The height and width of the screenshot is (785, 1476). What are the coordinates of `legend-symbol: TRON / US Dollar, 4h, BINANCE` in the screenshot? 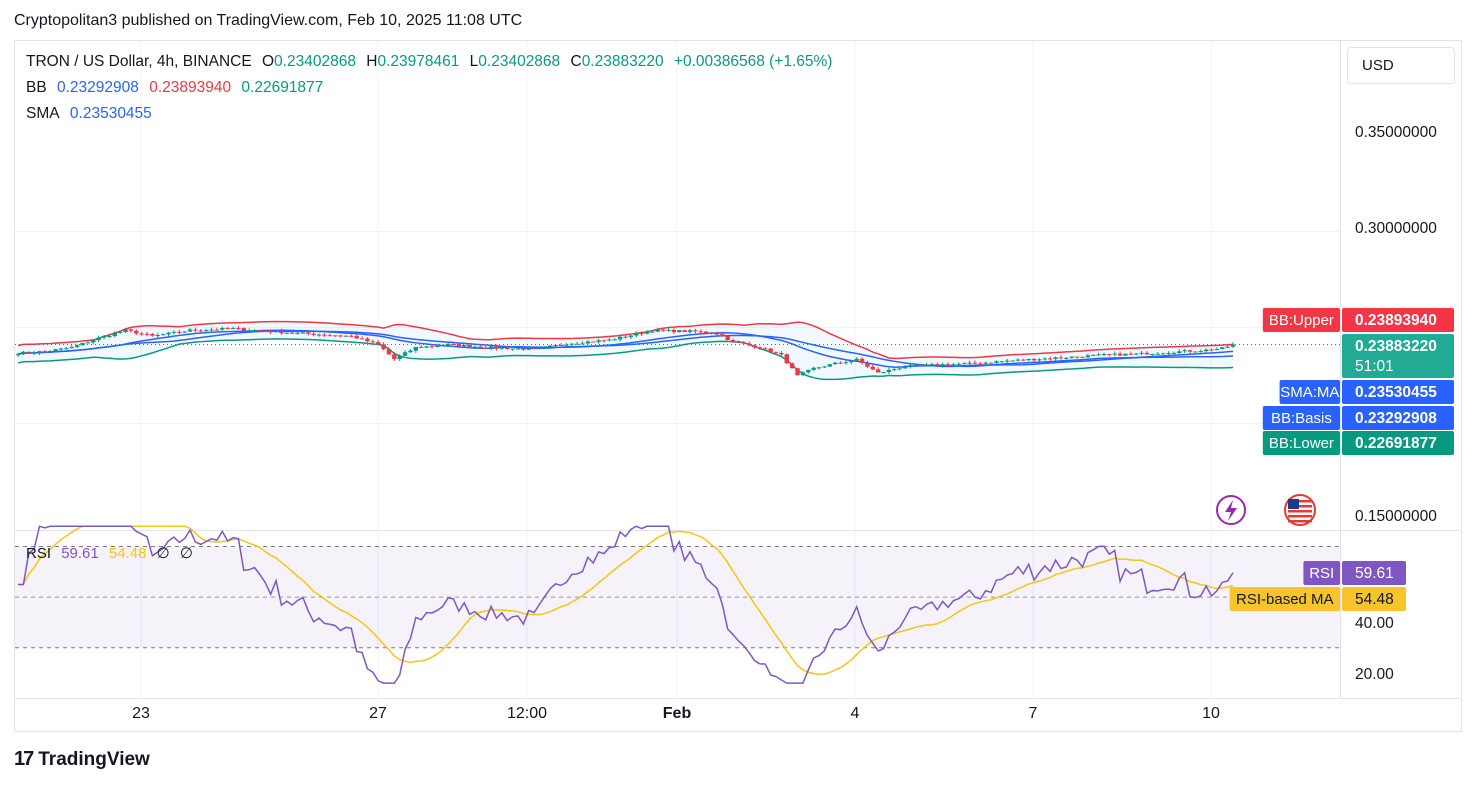 It's located at (139, 61).